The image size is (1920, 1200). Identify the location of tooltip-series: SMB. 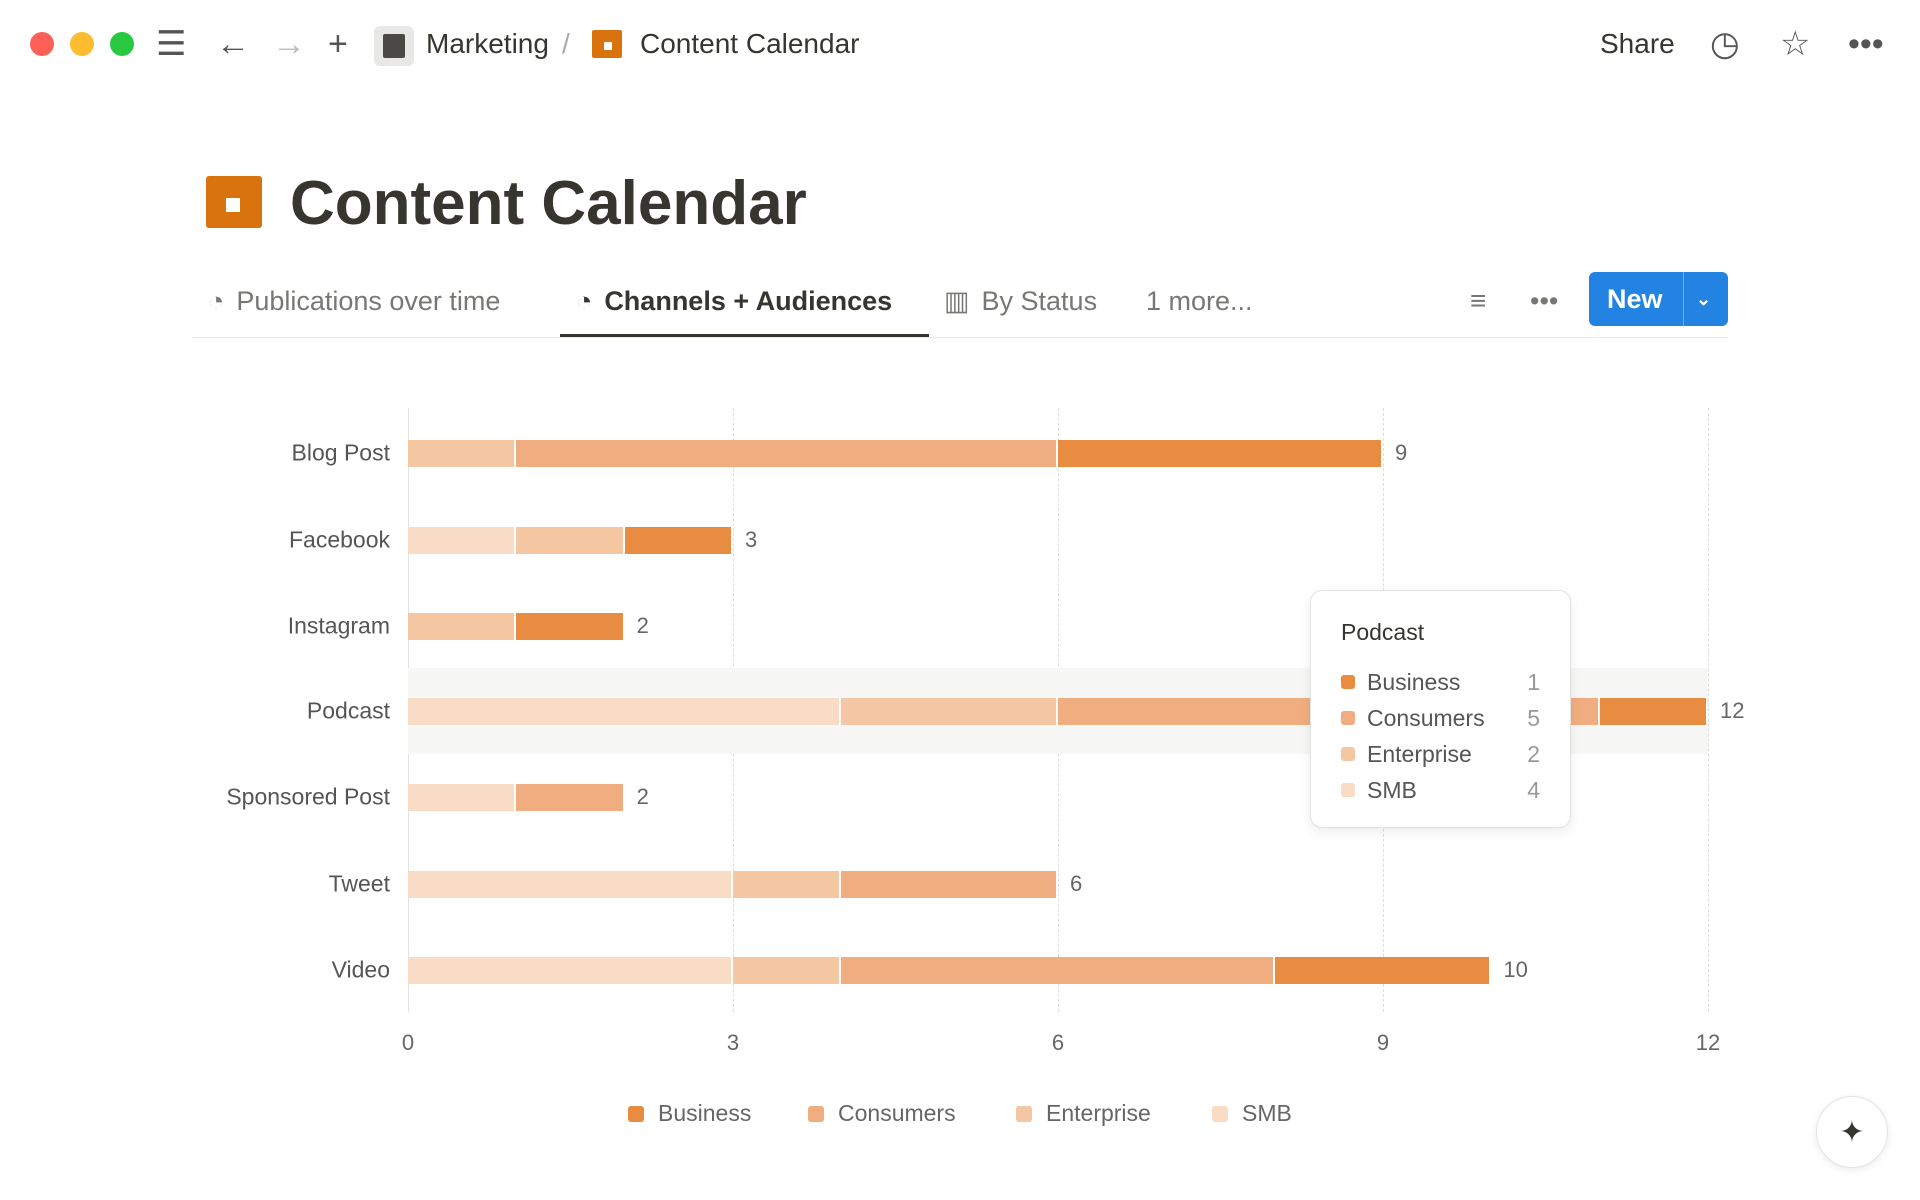
(1392, 789).